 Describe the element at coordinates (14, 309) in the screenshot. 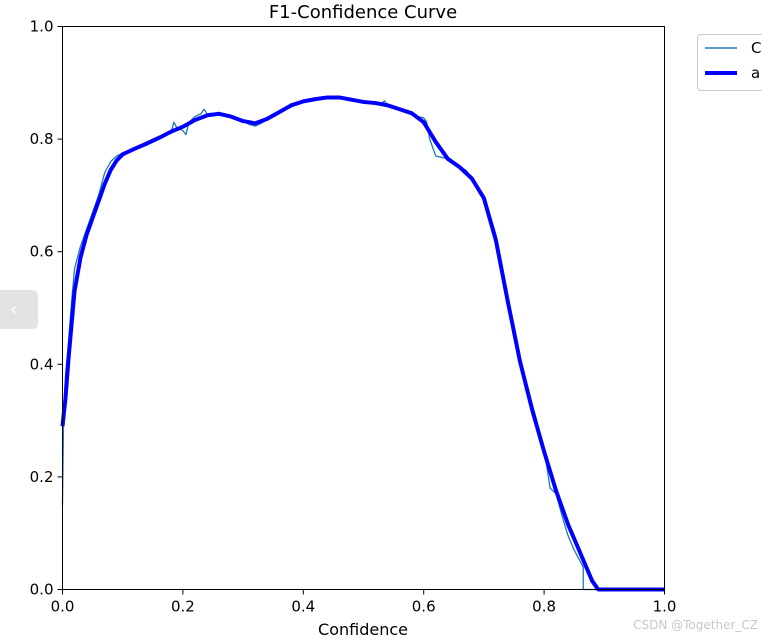

I see `chevron-left-icon: ‹` at that location.